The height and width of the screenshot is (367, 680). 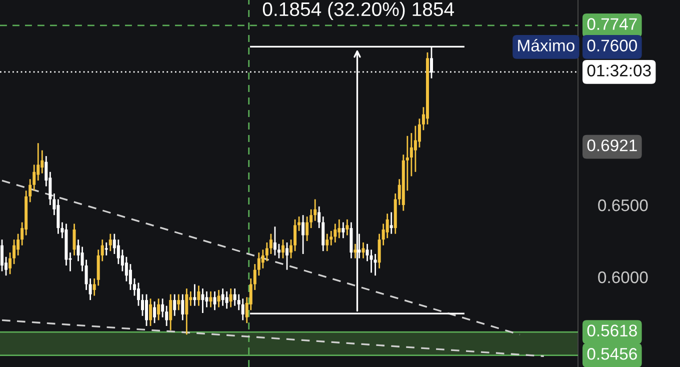 I want to click on text: 0.7600, so click(x=612, y=46).